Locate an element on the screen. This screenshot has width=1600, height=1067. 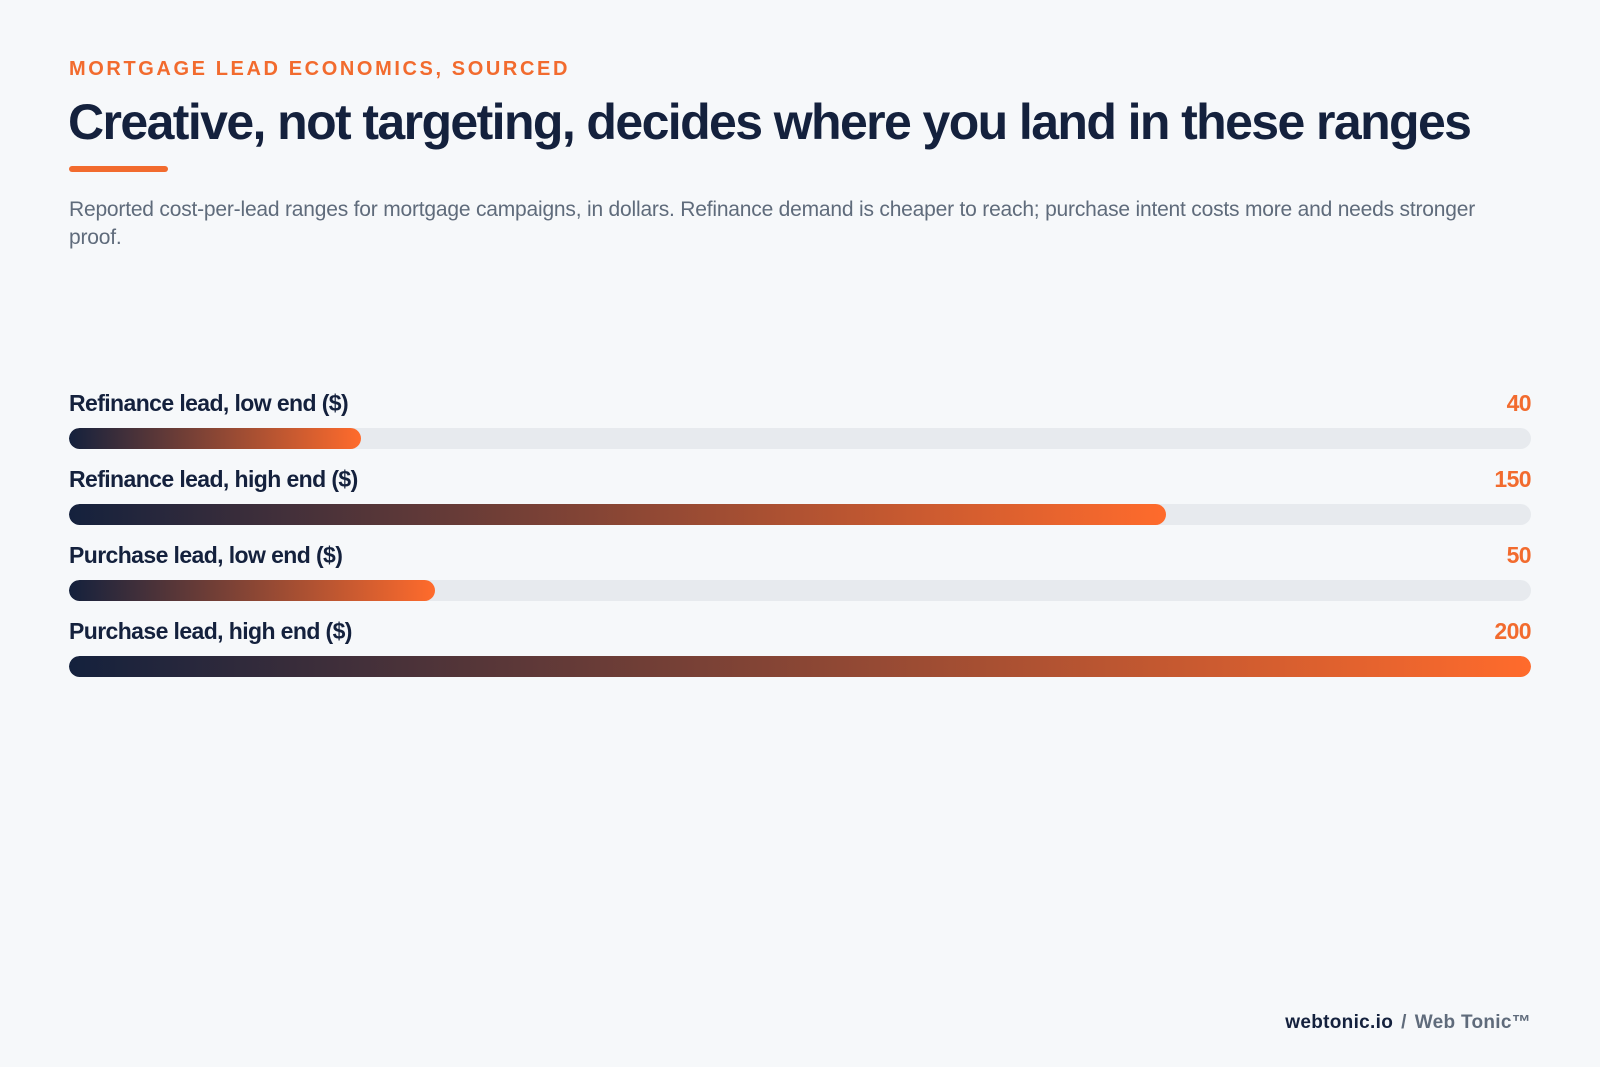
footer-site: webtonic.io is located at coordinates (1339, 1022).